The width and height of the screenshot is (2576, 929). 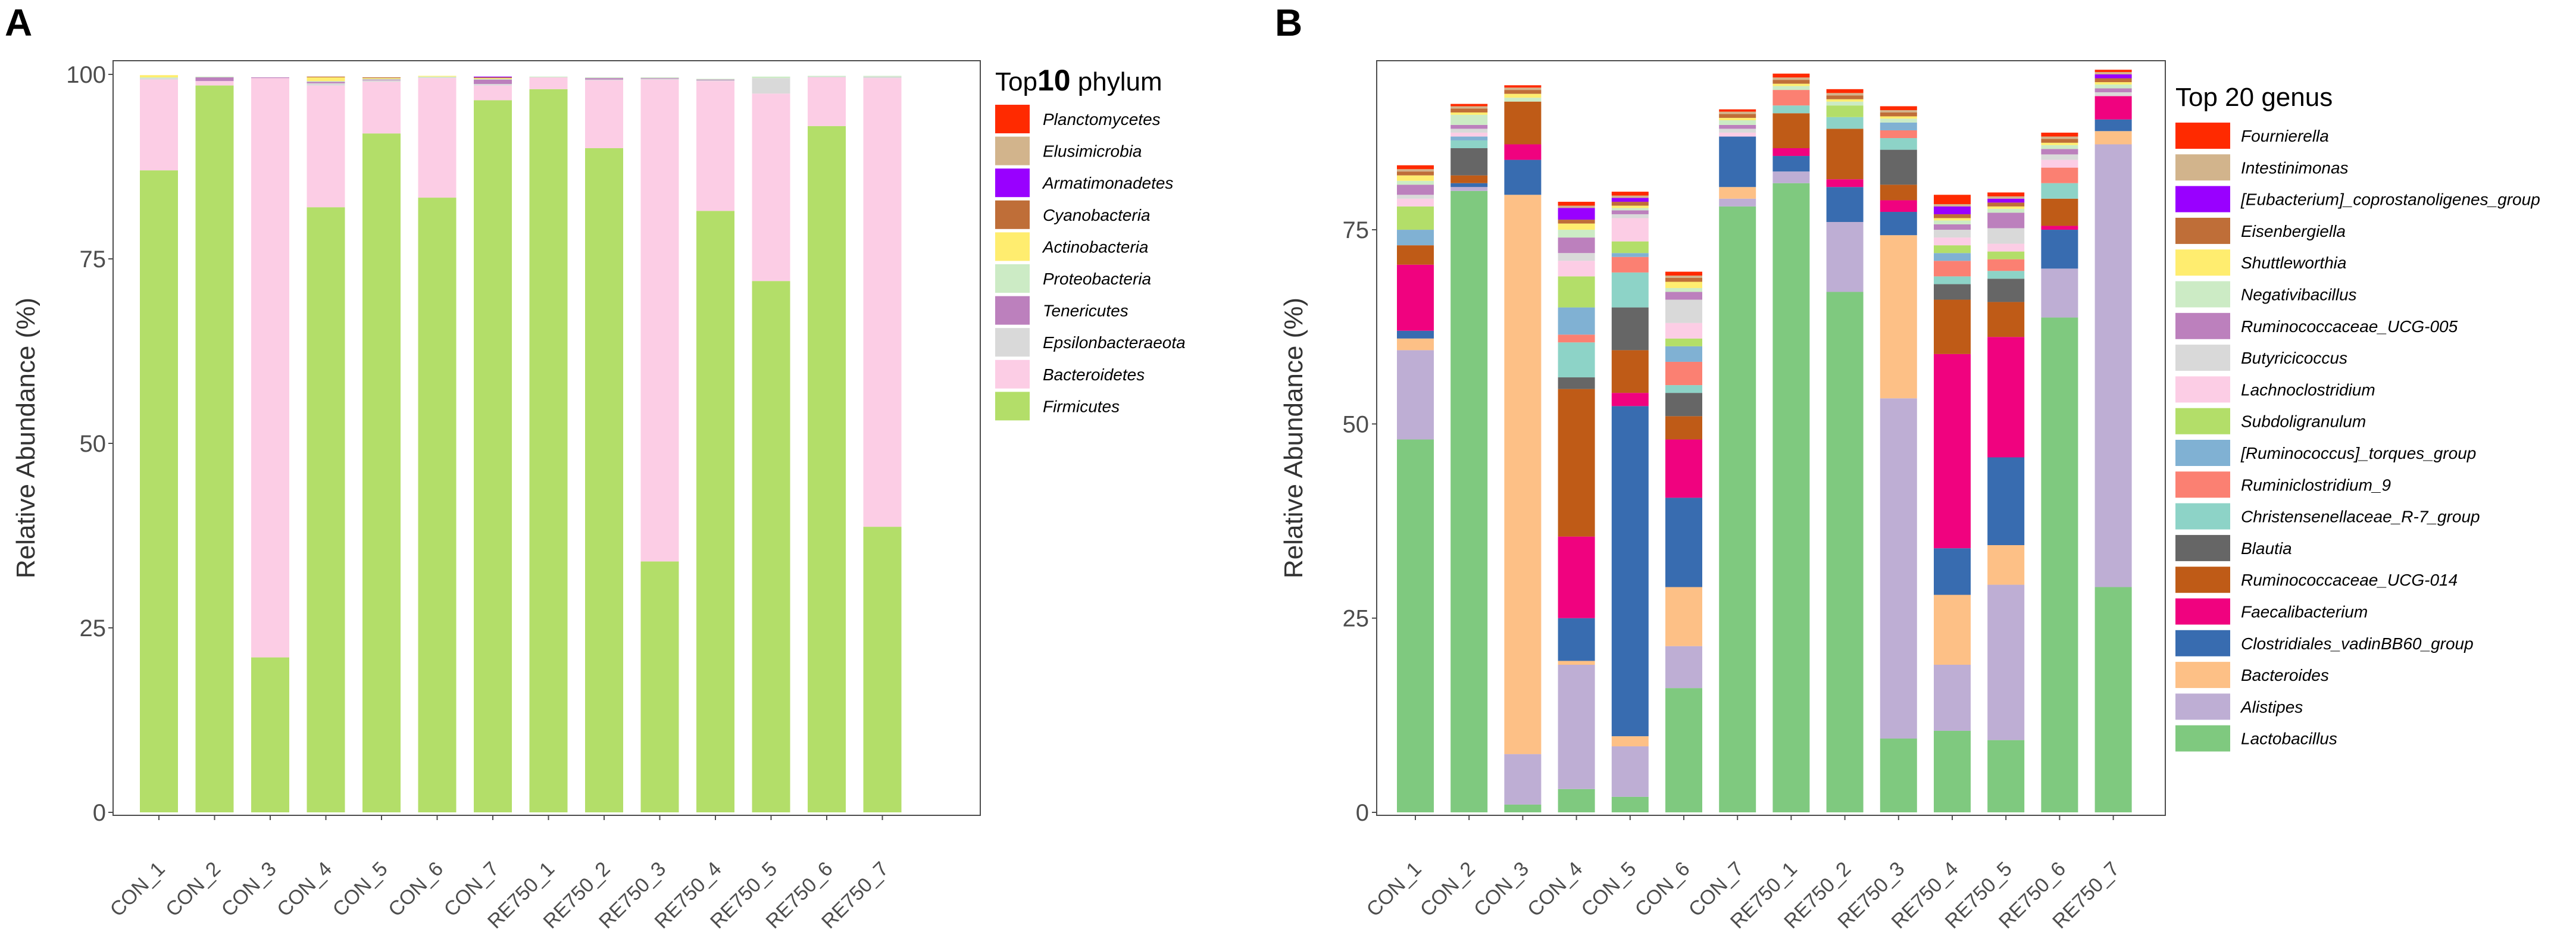 What do you see at coordinates (1095, 246) in the screenshot?
I see `legend-label: Actinobacteria` at bounding box center [1095, 246].